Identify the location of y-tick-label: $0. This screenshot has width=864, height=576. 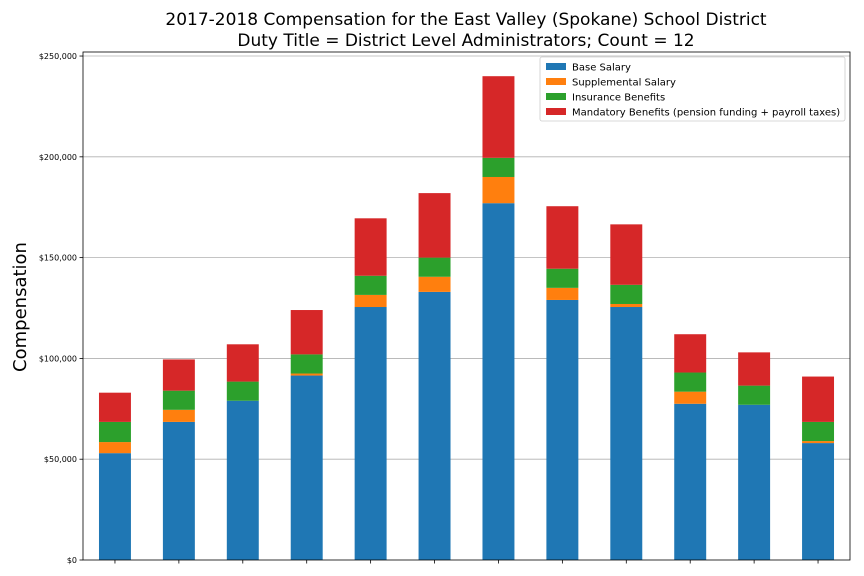
(72, 560).